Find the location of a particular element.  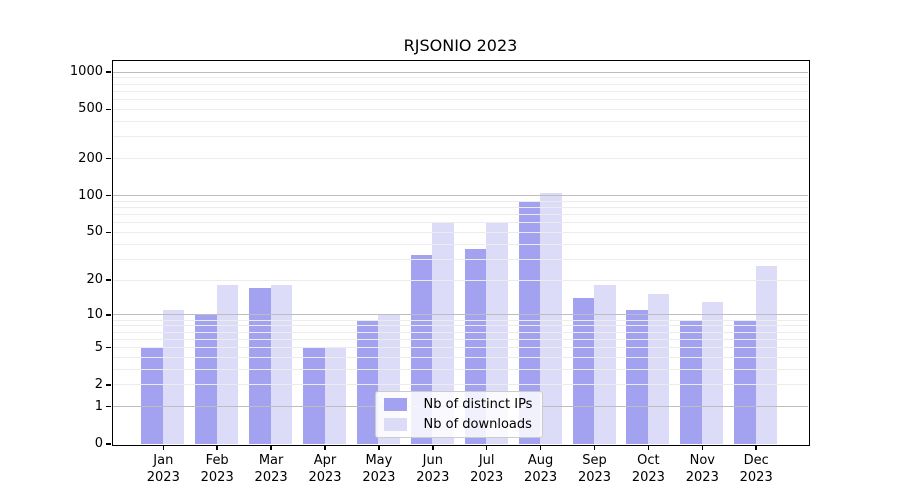

legend-item-distinct-ips: Nb of distinct IPs is located at coordinates (458, 404).